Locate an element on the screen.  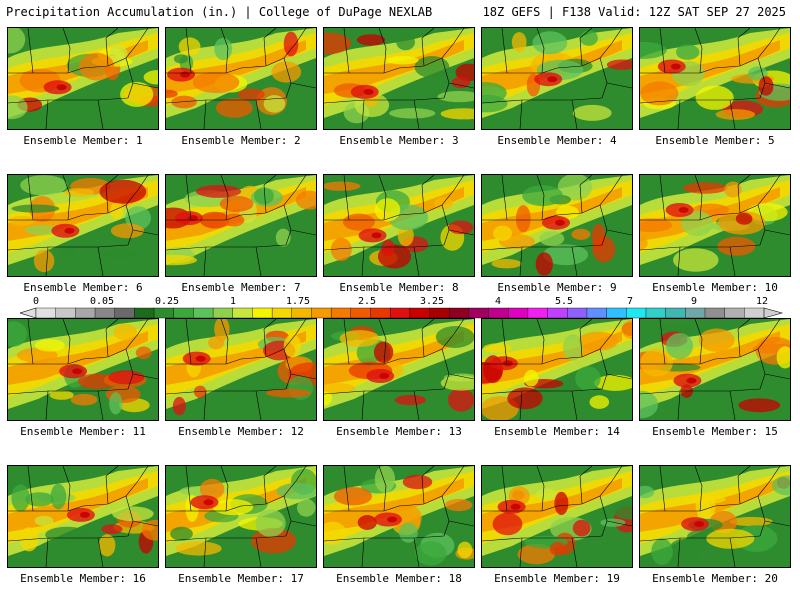
ensemble-member-label: Ensemble Member: 14 is located at coordinates (557, 431).